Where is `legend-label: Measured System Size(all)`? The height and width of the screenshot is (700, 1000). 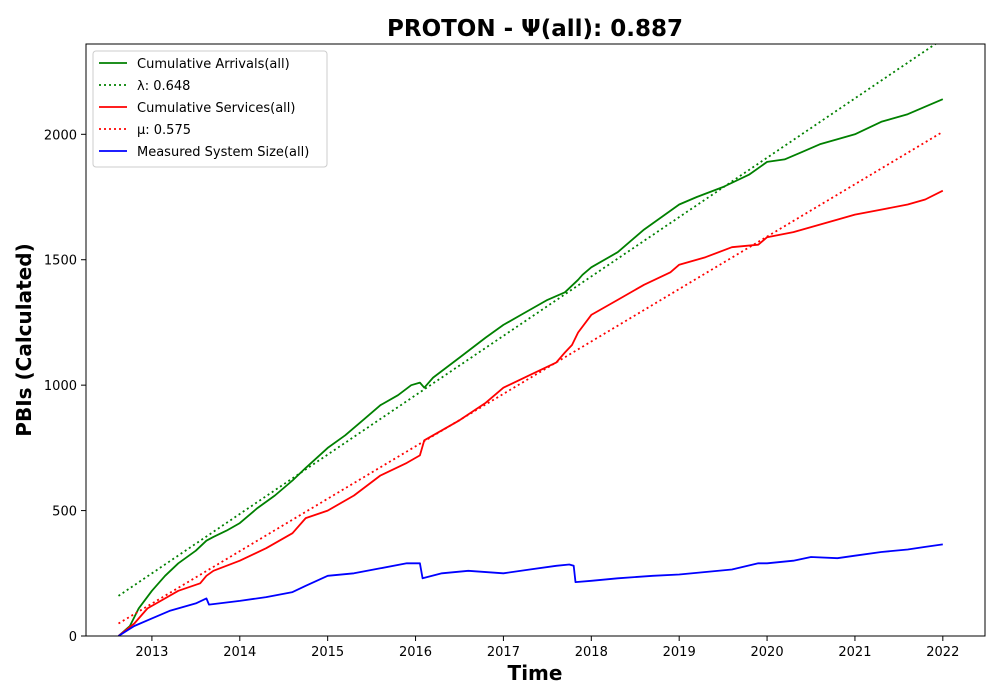 legend-label: Measured System Size(all) is located at coordinates (223, 152).